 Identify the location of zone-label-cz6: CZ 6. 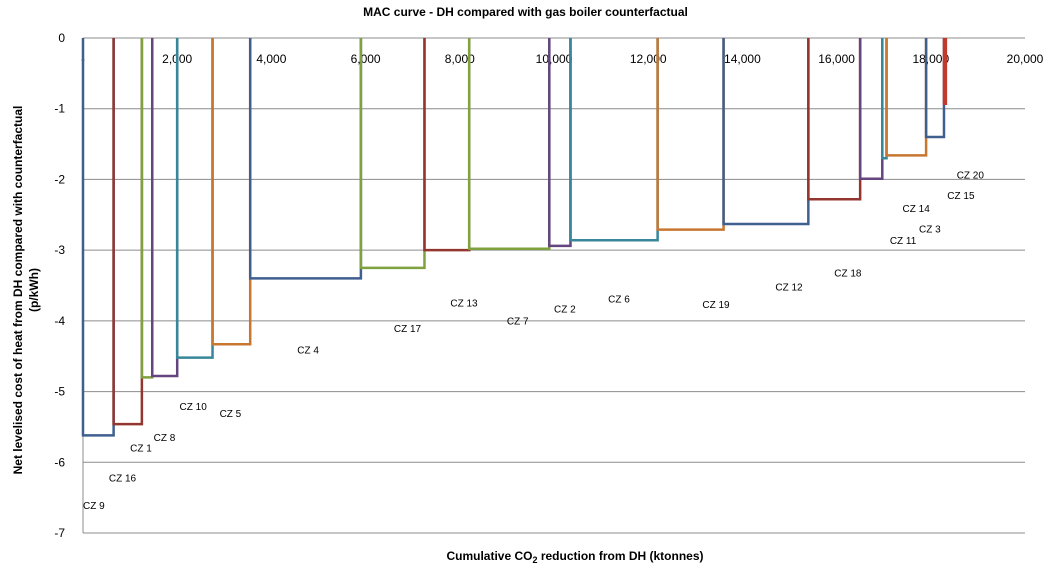
(619, 299).